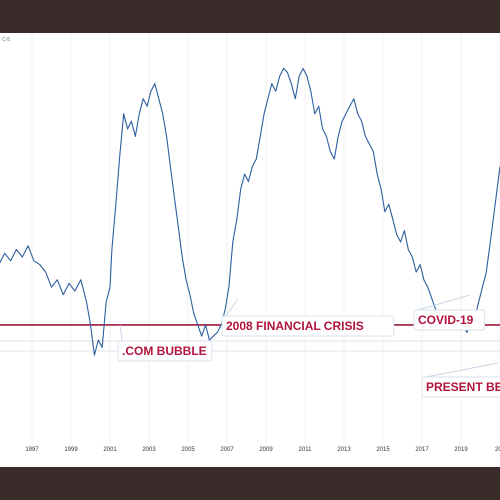  Describe the element at coordinates (446, 320) in the screenshot. I see `annotation-label: COVID-19` at that location.